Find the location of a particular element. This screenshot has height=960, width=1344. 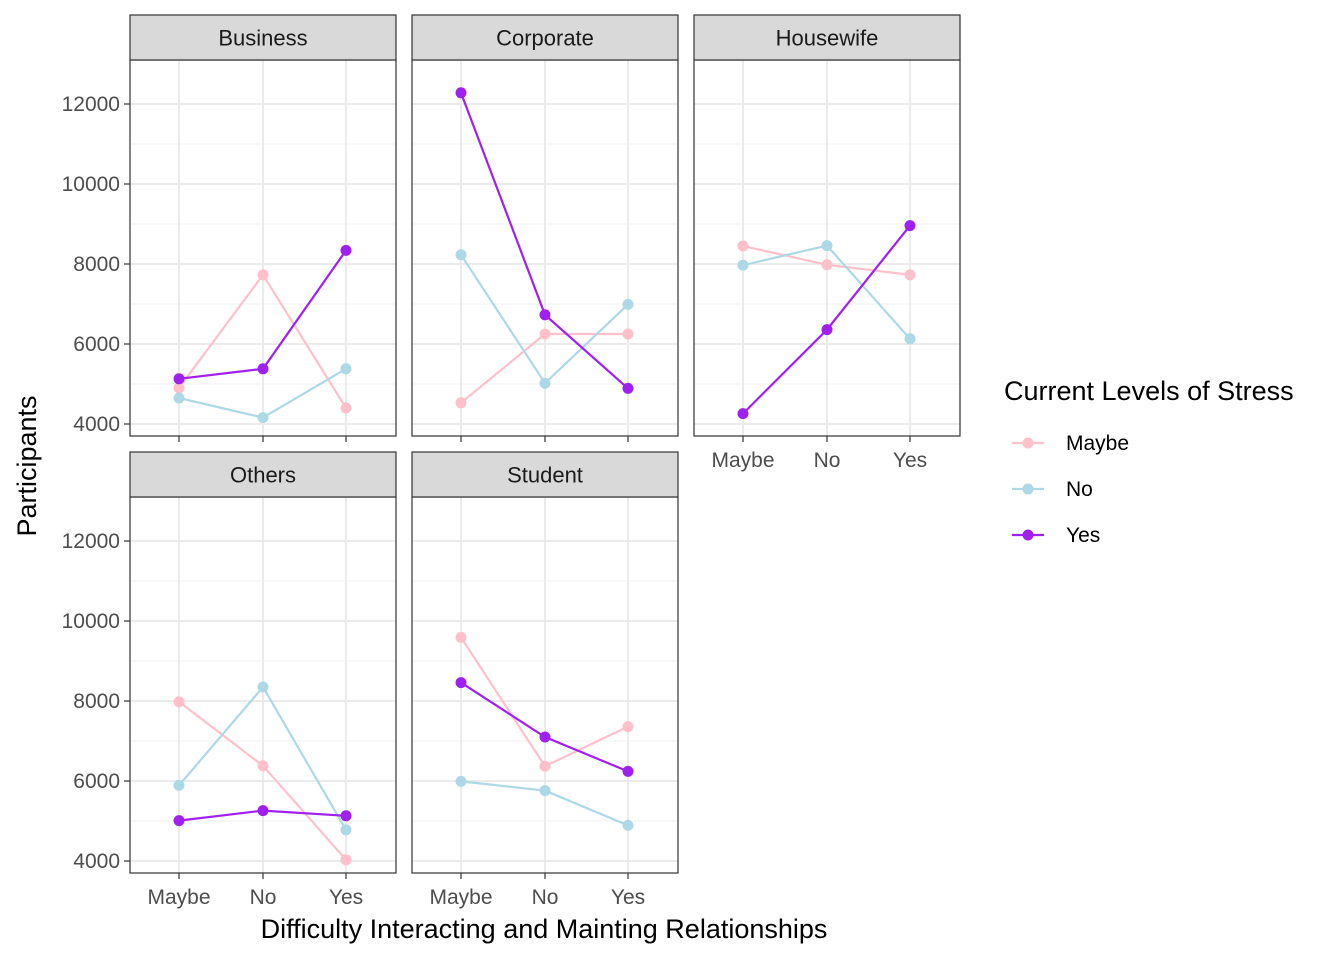

facet-panel-housewife: Housewife Maybe No Yes is located at coordinates (827, 243).